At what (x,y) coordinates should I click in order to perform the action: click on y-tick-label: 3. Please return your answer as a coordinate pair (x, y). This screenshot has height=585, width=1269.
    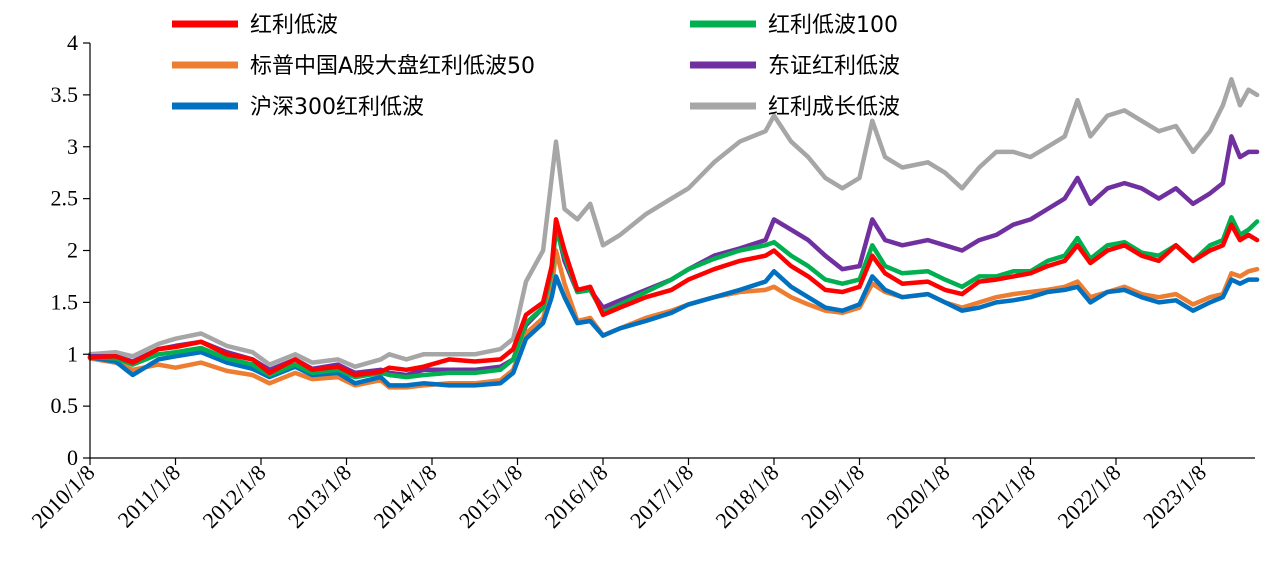
    Looking at the image, I should click on (72, 146).